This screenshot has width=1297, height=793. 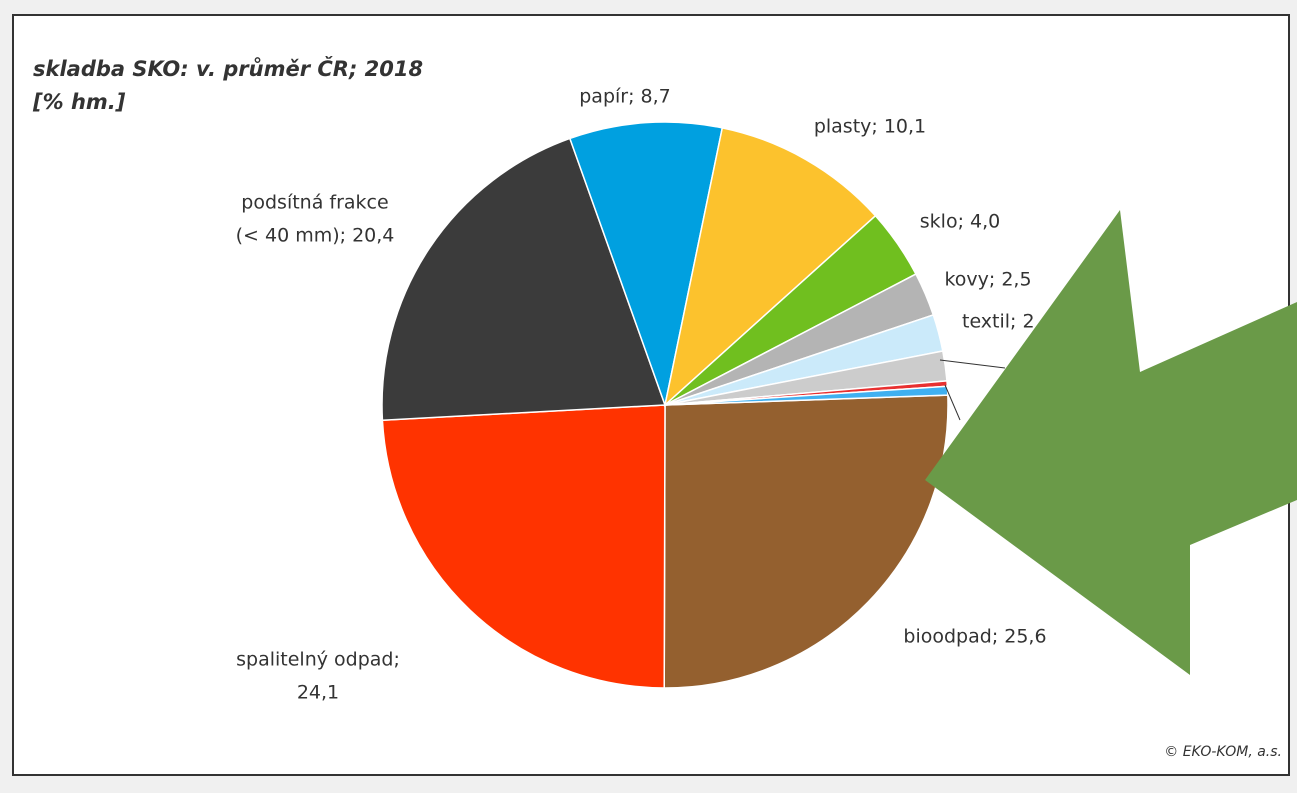 What do you see at coordinates (318, 693) in the screenshot?
I see `slice-label: 24,1` at bounding box center [318, 693].